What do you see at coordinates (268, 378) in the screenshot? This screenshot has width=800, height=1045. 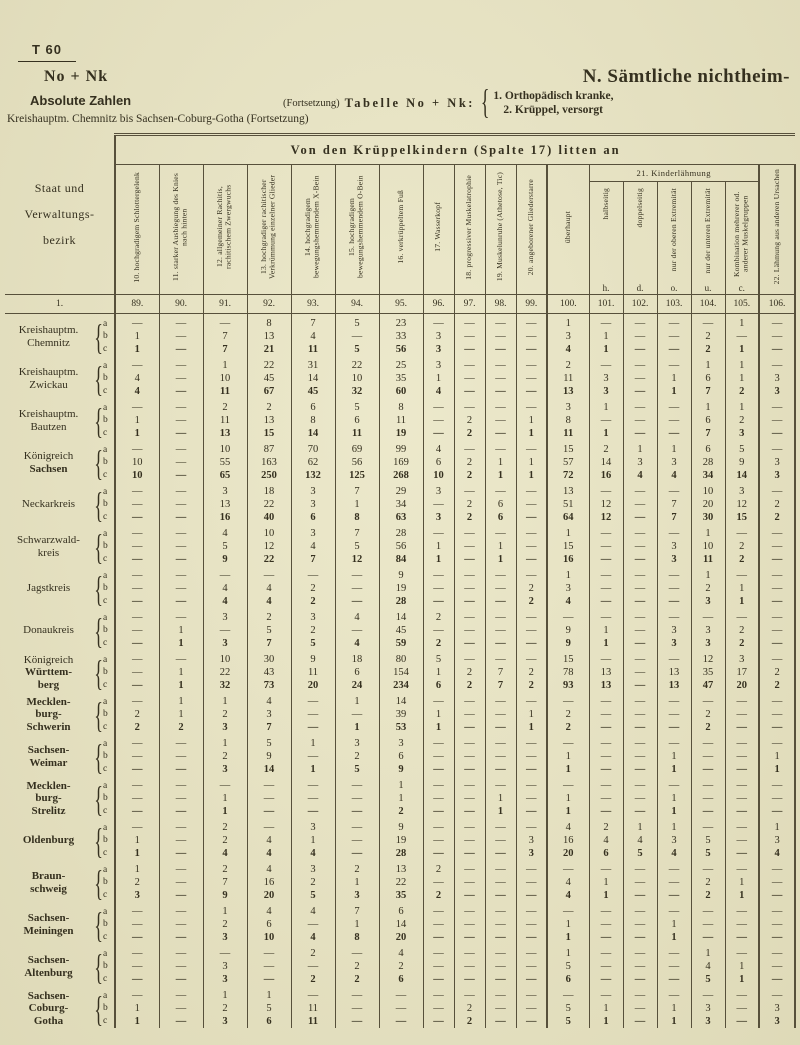 I see `table-cell: 45` at bounding box center [268, 378].